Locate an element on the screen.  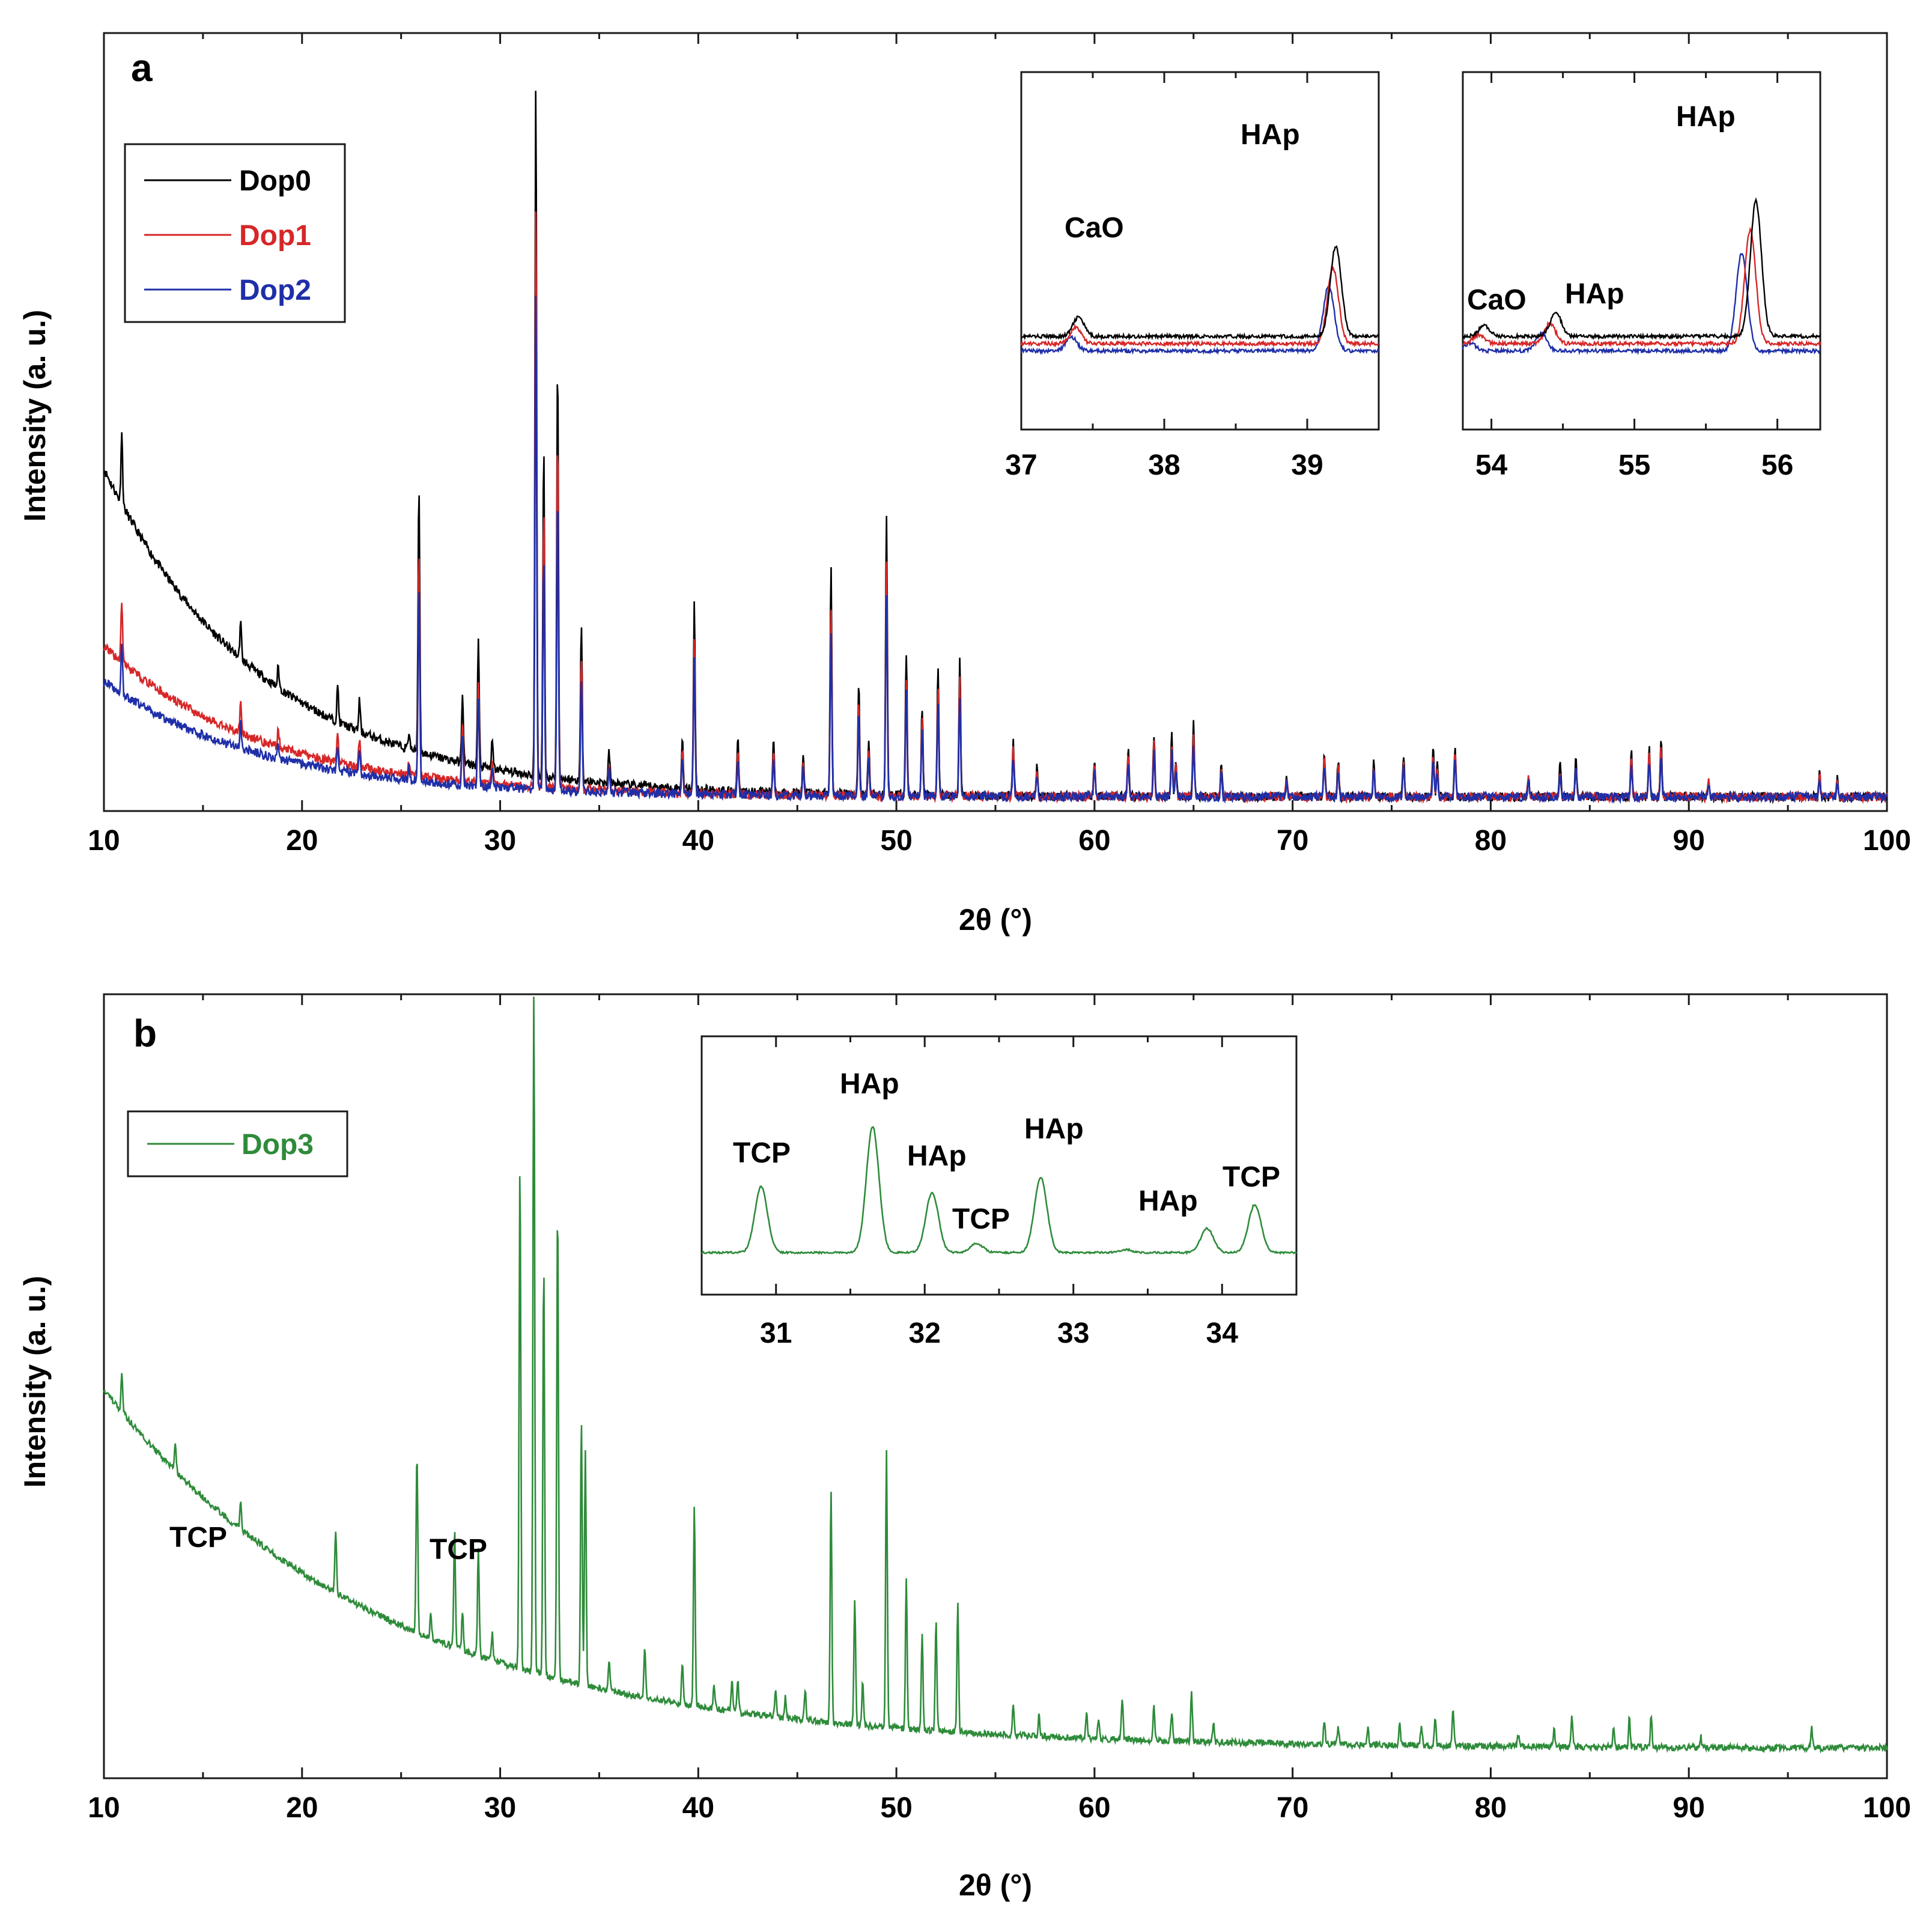
legend-box is located at coordinates (235, 233).